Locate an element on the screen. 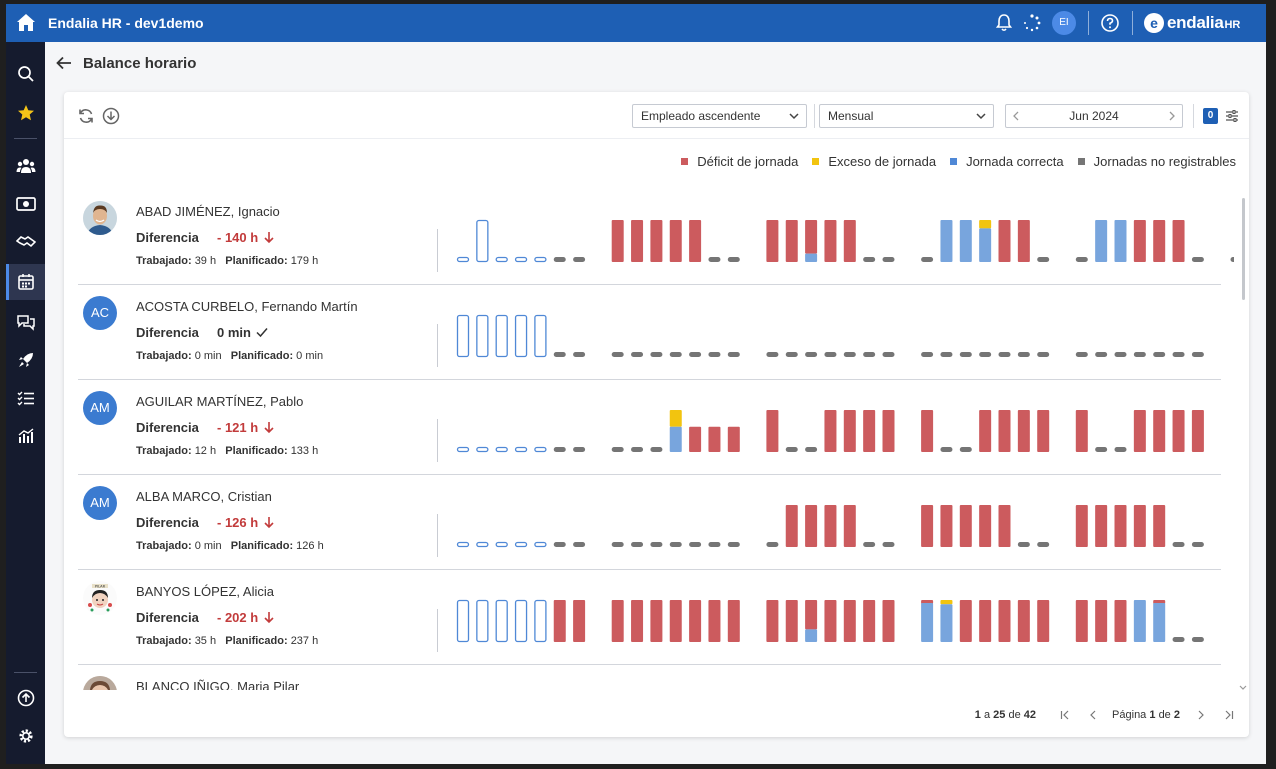  employee-name: ABAD JIMÉNEZ, Ignacio is located at coordinates (208, 211).